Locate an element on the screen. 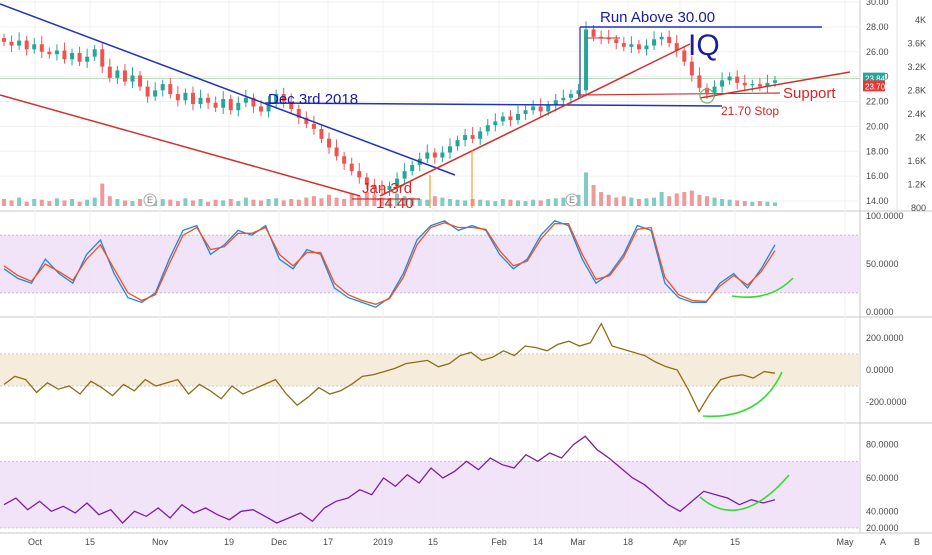  lower-trendline is located at coordinates (180, 145).